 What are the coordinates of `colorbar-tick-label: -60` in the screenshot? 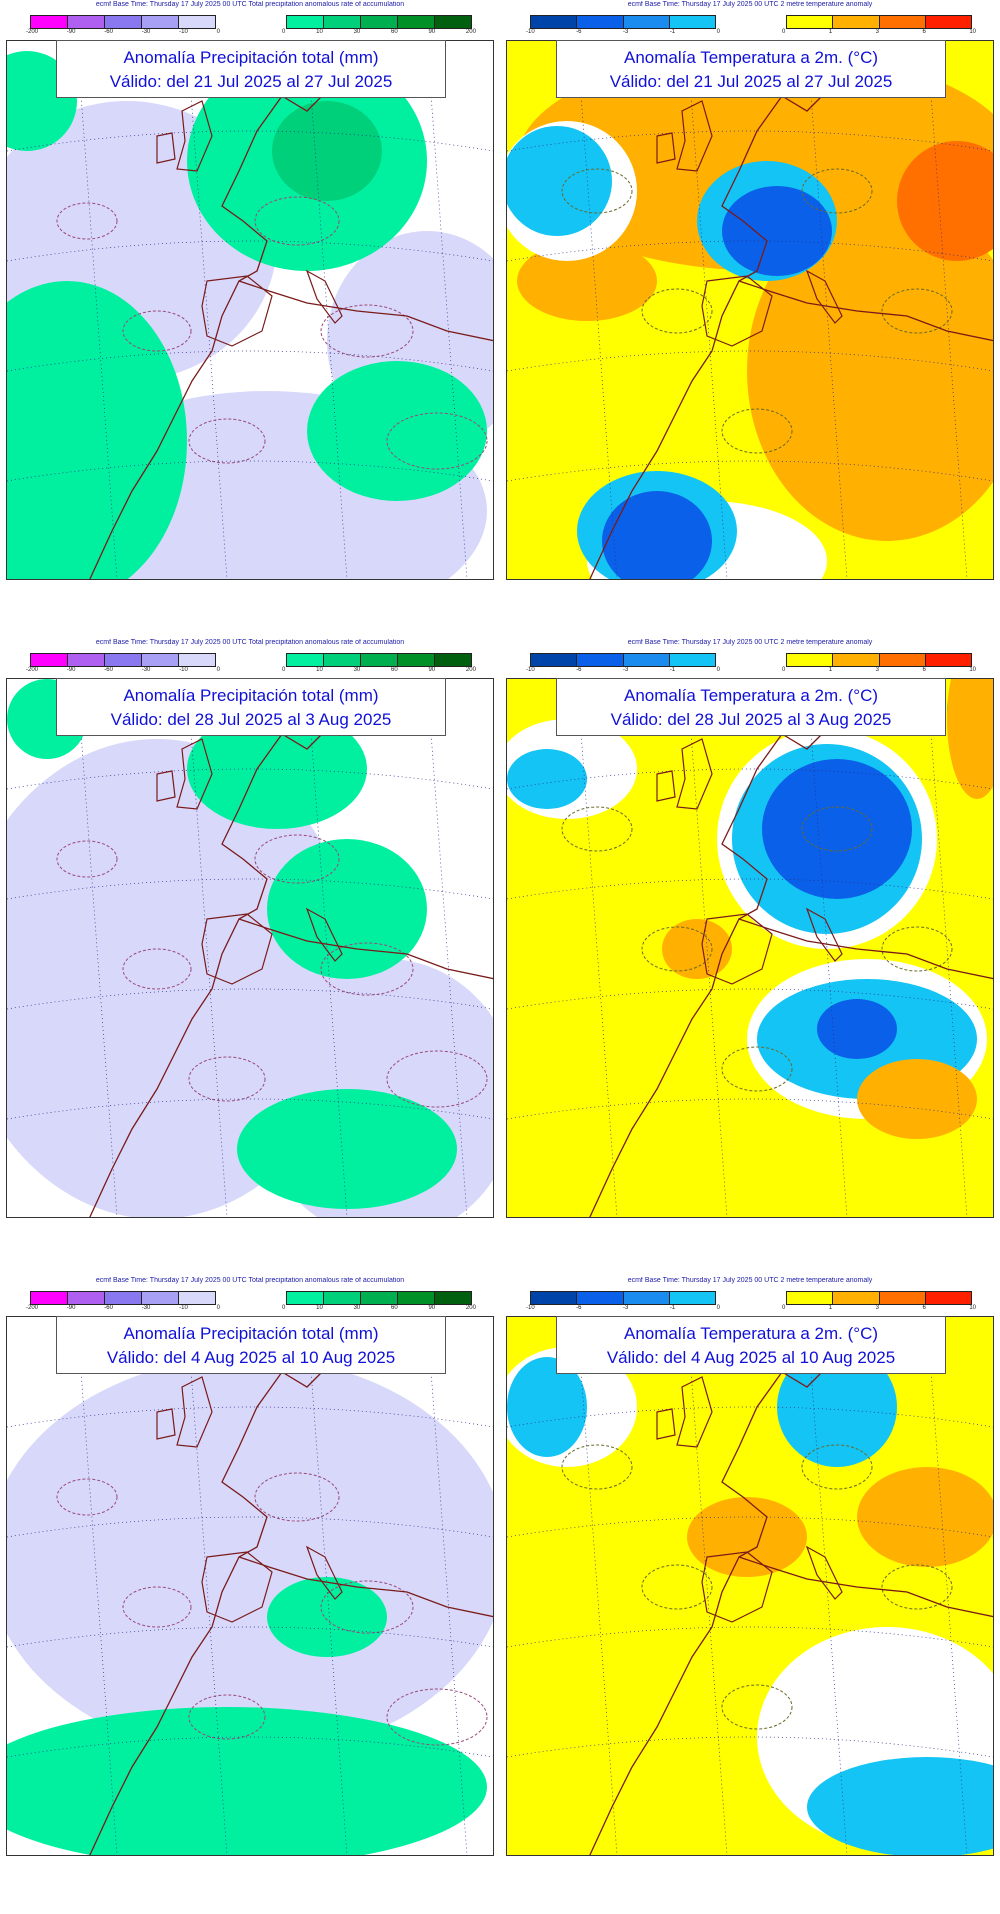 It's located at (108, 670).